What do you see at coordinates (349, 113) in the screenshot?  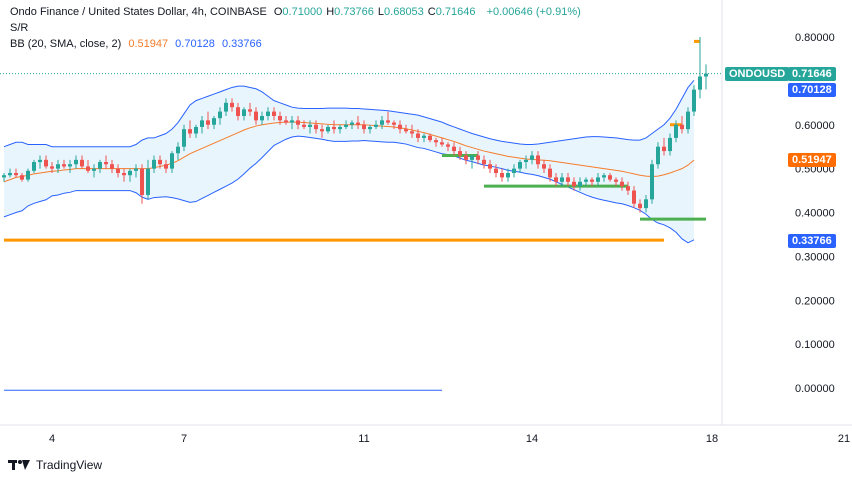 I see `bb-upper-line` at bounding box center [349, 113].